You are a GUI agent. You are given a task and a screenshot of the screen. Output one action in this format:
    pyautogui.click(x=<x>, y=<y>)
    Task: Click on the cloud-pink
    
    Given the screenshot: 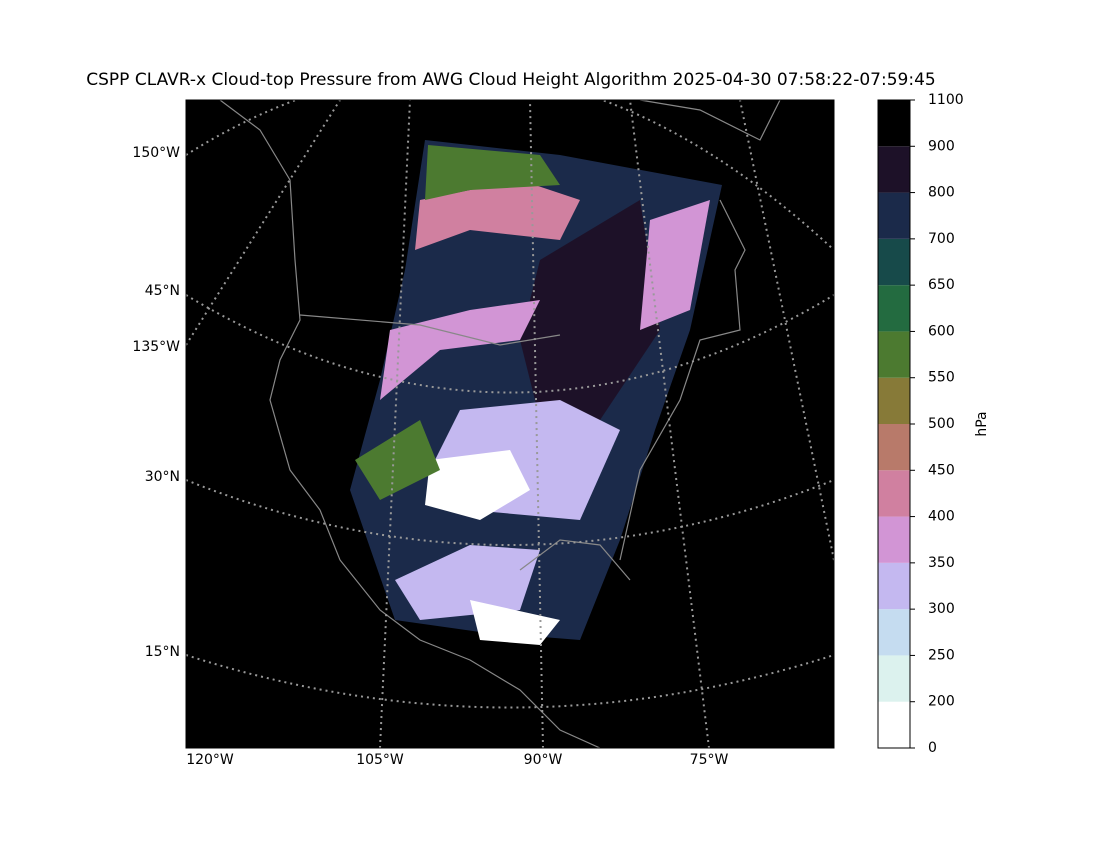 What is the action you would take?
    pyautogui.click(x=497, y=215)
    